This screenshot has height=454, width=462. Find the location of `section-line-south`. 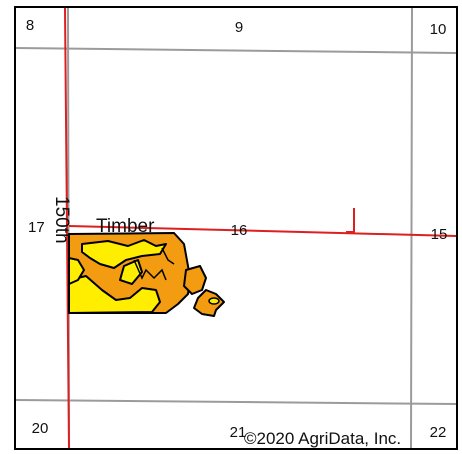

section-line-south is located at coordinates (236, 402).